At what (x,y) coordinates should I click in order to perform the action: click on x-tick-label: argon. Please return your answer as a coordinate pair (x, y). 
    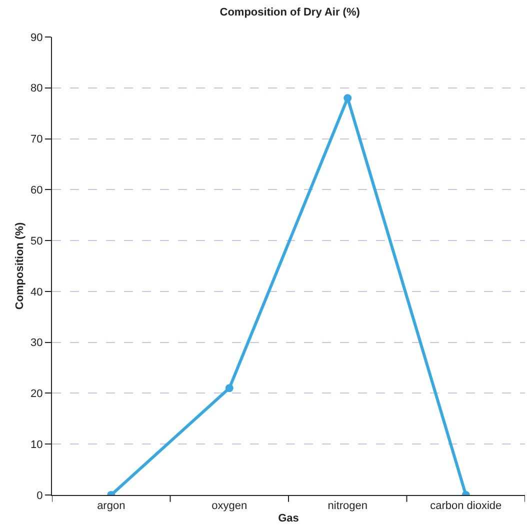
    Looking at the image, I should click on (111, 506).